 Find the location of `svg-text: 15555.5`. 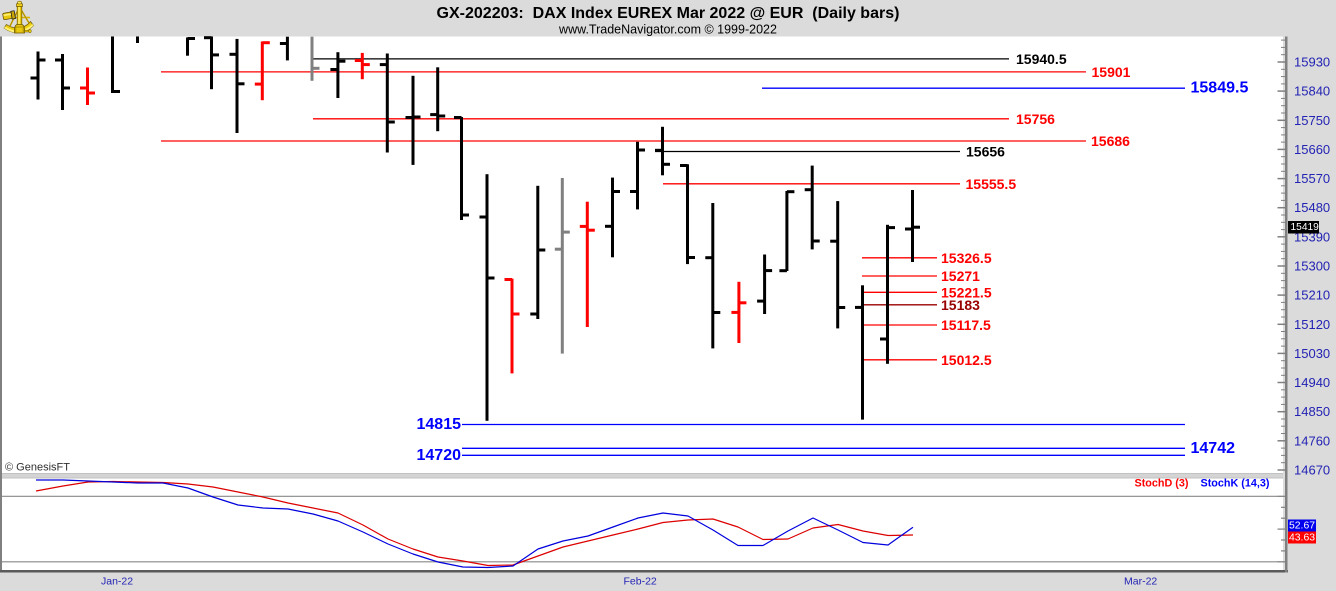

svg-text: 15555.5 is located at coordinates (991, 184).